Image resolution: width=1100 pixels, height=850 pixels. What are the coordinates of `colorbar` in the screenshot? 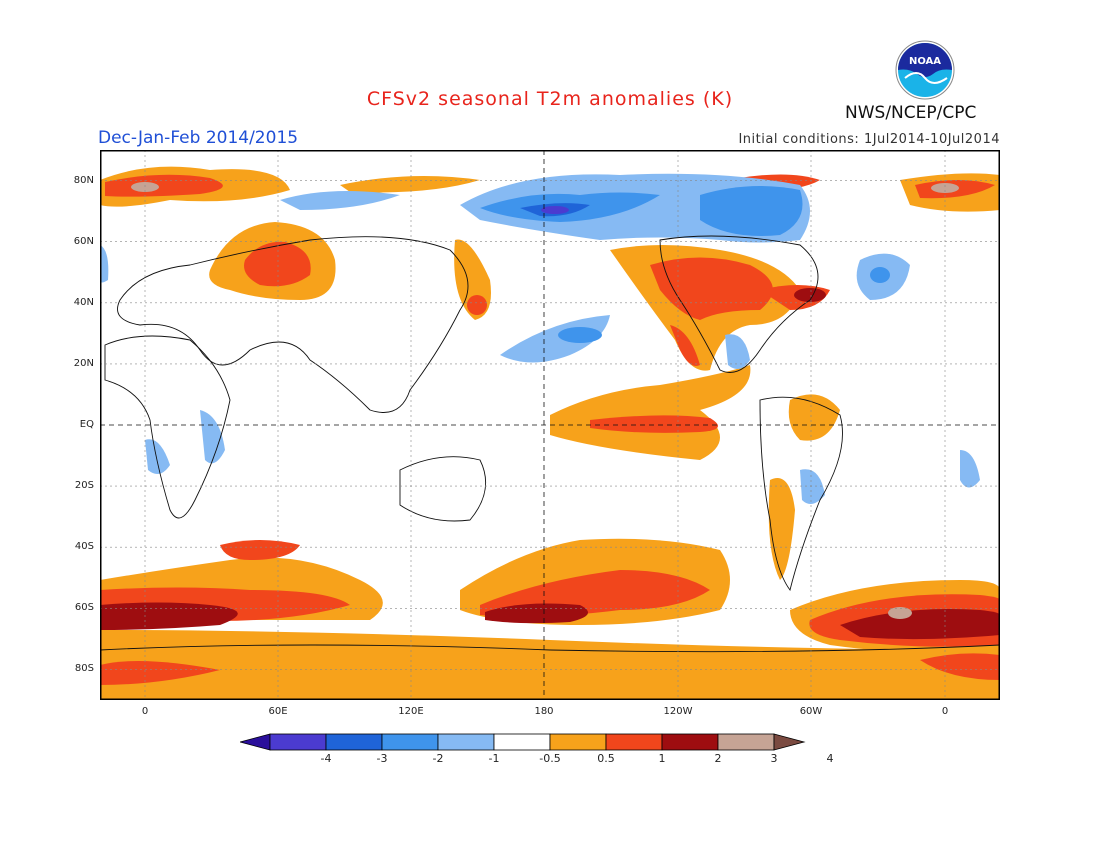 It's located at (523, 742).